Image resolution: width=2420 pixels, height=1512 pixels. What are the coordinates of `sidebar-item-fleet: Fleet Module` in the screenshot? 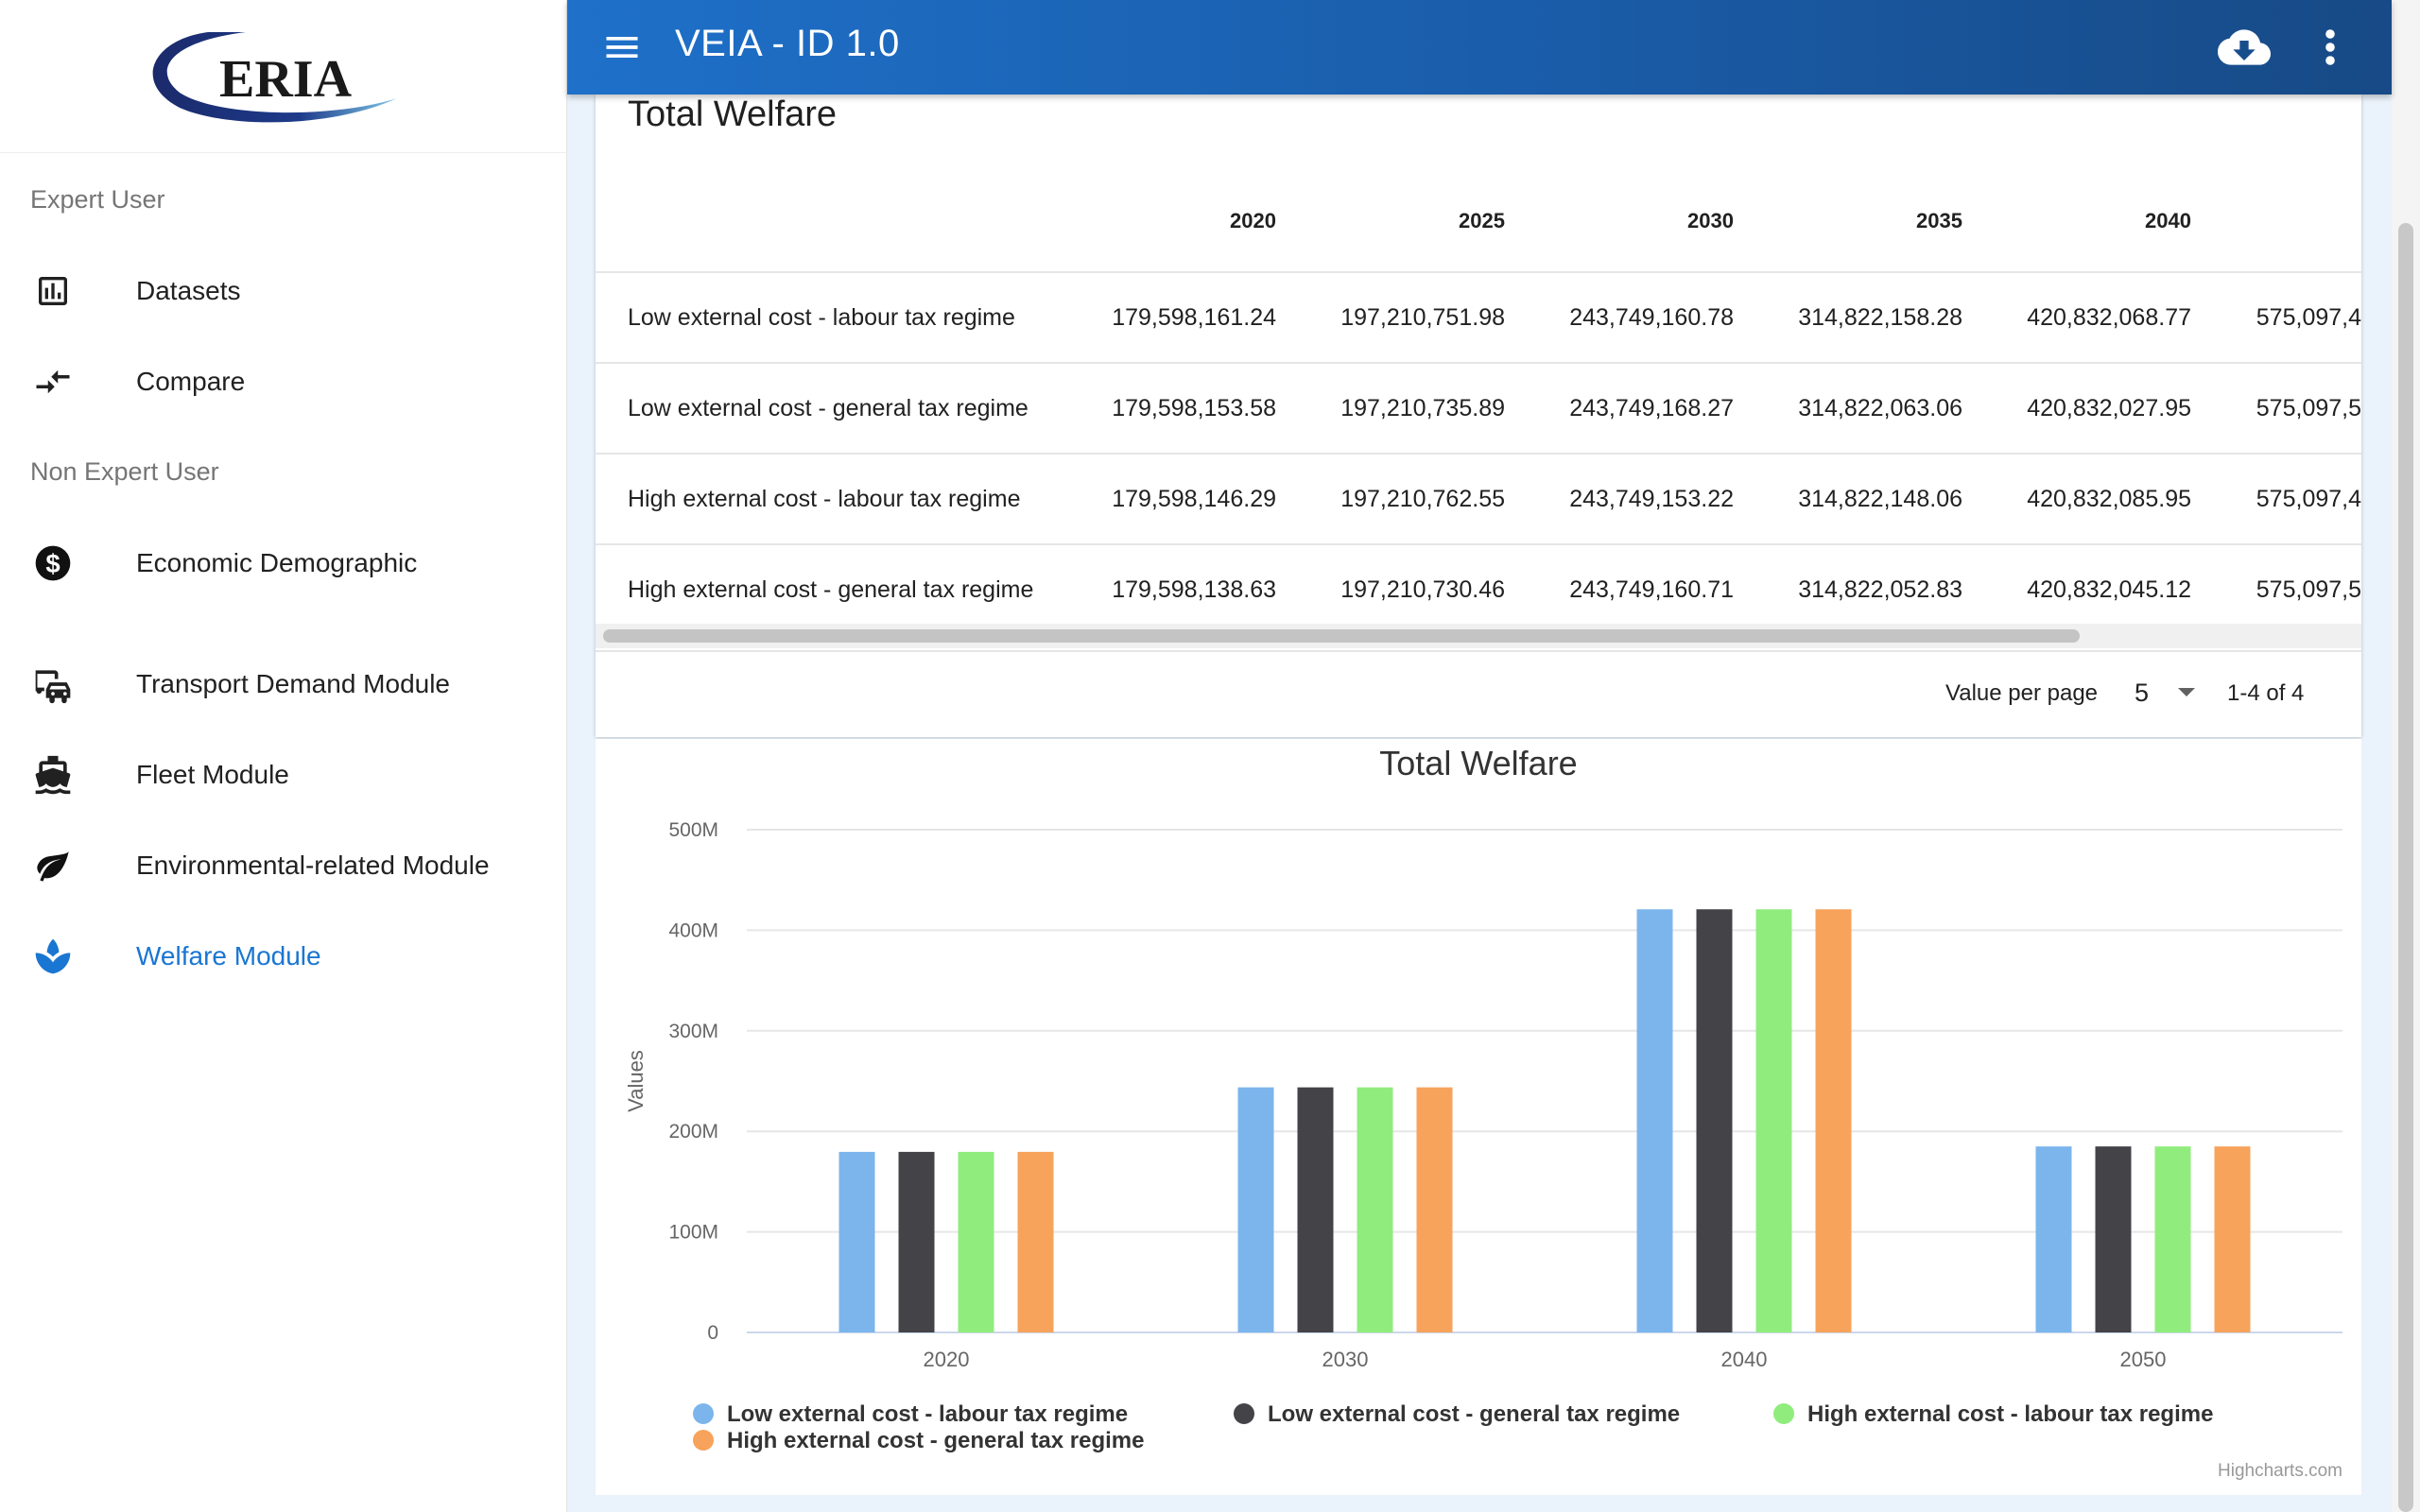 It's located at (283, 775).